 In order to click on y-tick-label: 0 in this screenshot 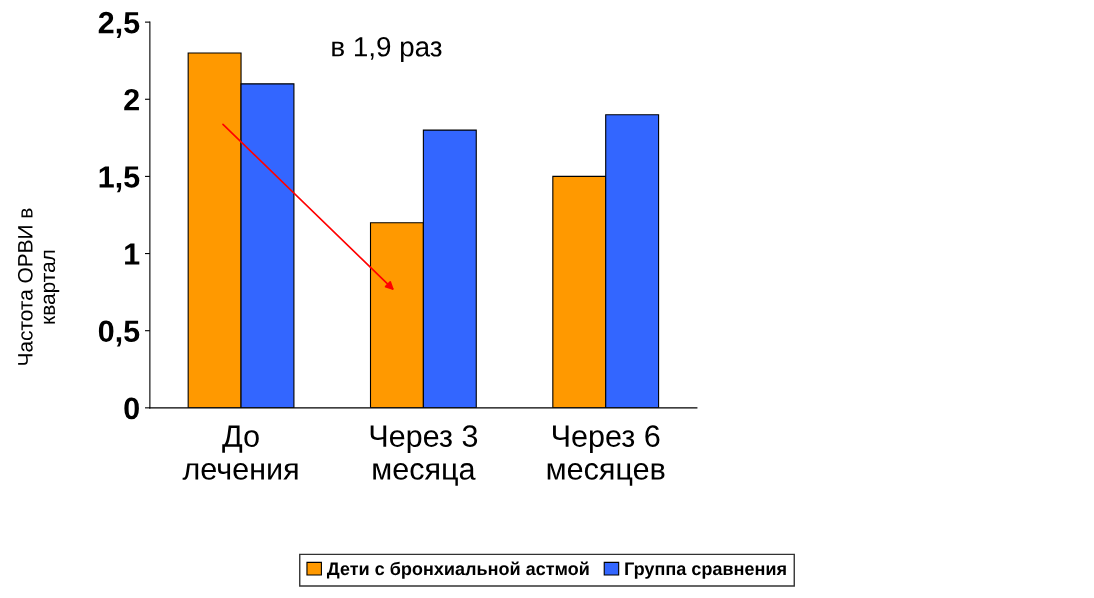, I will do `click(131, 408)`.